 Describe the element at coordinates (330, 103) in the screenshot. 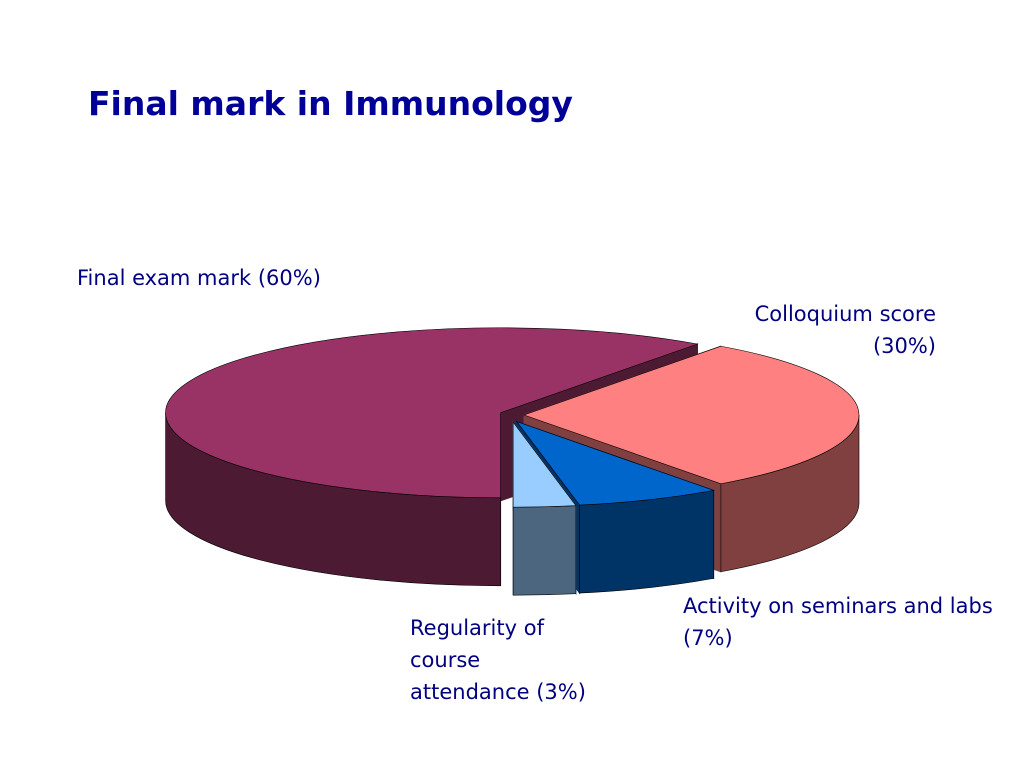

I see `chart-title: Final mark in Immunology` at that location.